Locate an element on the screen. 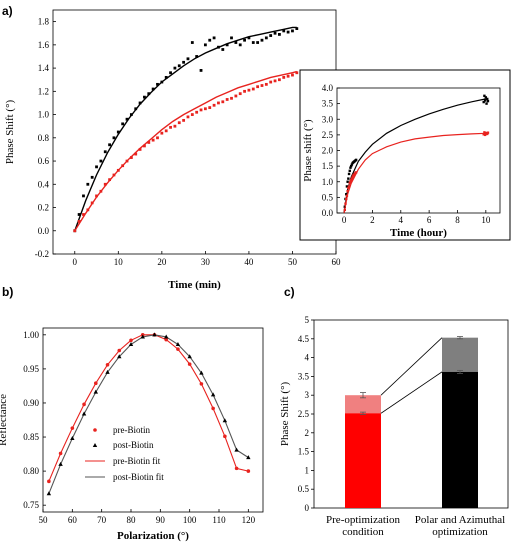  y-tick-label: 0.85 is located at coordinates (31, 437).